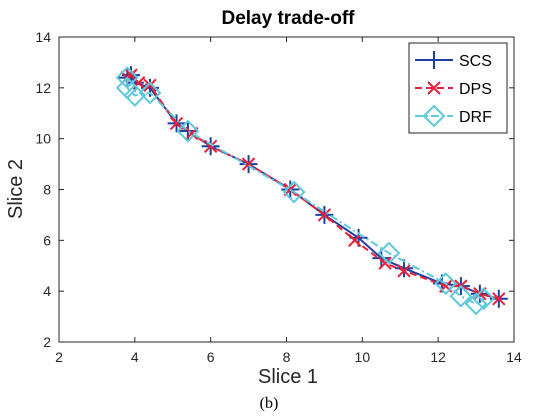 The width and height of the screenshot is (538, 419). I want to click on x-tick-label: 2, so click(59, 357).